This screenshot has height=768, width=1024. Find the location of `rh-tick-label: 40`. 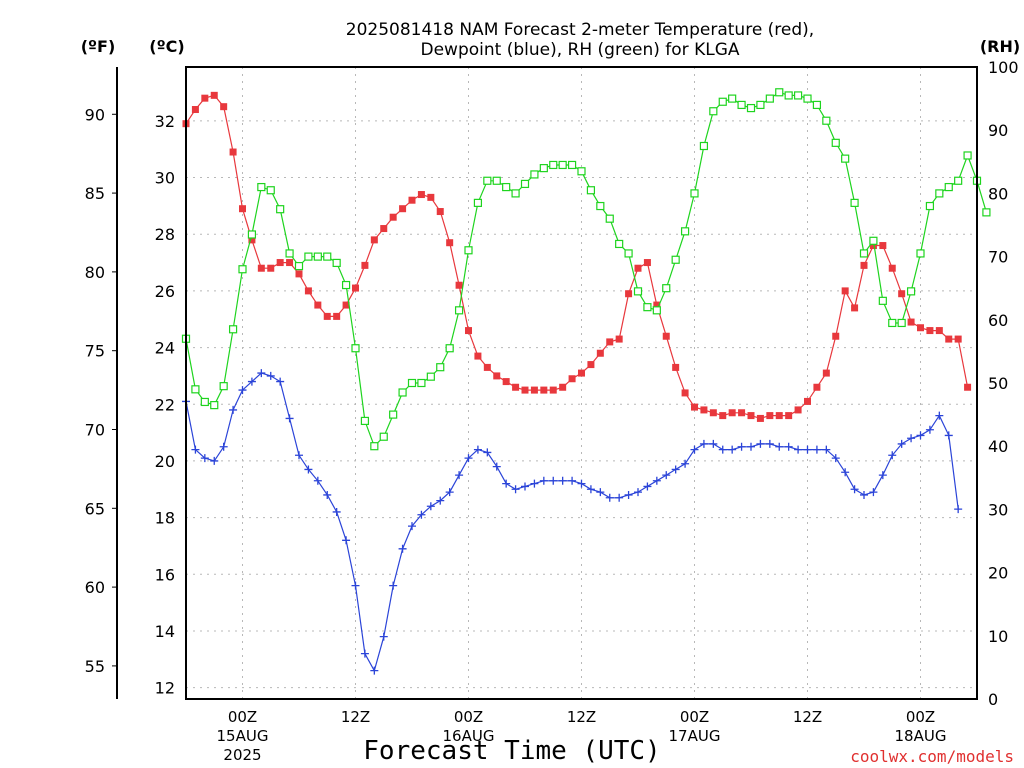

rh-tick-label: 40 is located at coordinates (998, 446).